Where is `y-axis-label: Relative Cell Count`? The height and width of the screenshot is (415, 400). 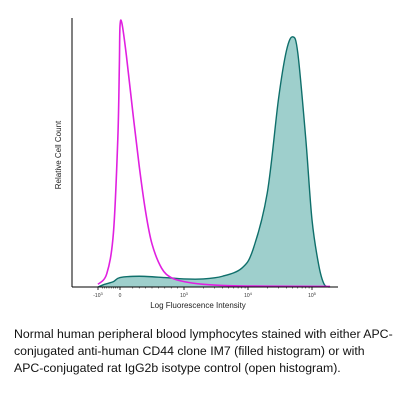
y-axis-label: Relative Cell Count is located at coordinates (58, 154).